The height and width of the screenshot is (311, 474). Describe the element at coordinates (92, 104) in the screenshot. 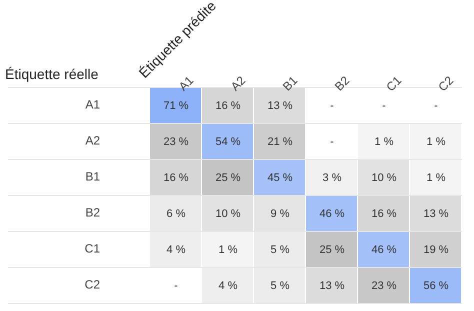

I see `y-tick-label: A1` at that location.